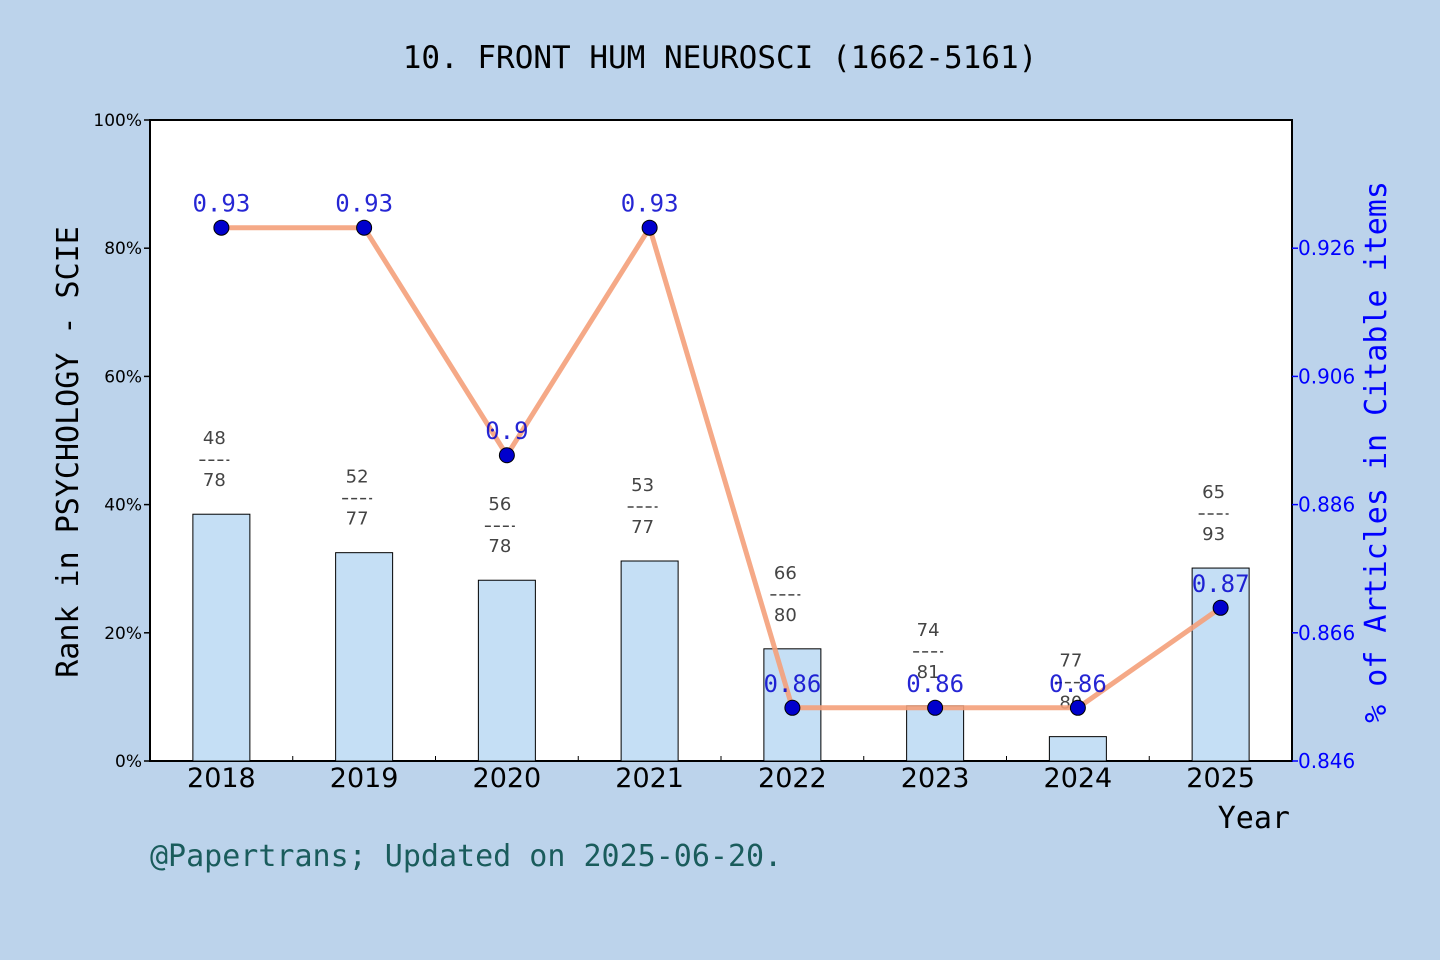  I want to click on bar-label-numerator: 52, so click(357, 477).